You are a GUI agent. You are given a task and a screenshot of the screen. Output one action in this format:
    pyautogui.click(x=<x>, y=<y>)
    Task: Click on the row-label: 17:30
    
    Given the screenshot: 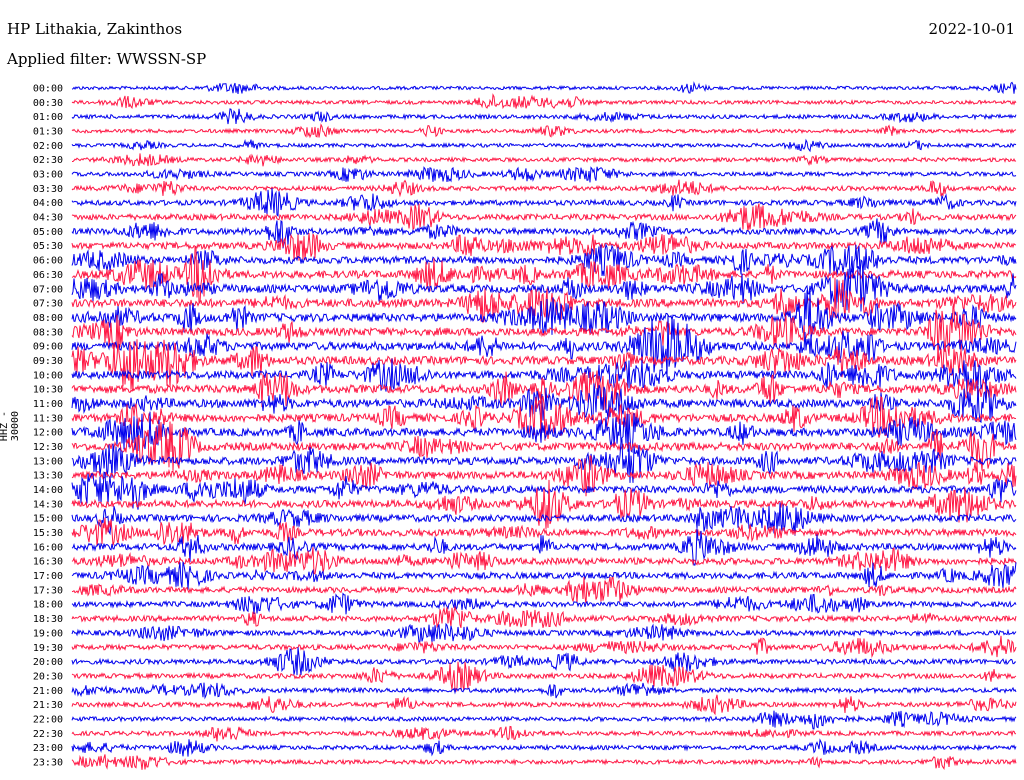 What is the action you would take?
    pyautogui.click(x=48, y=590)
    